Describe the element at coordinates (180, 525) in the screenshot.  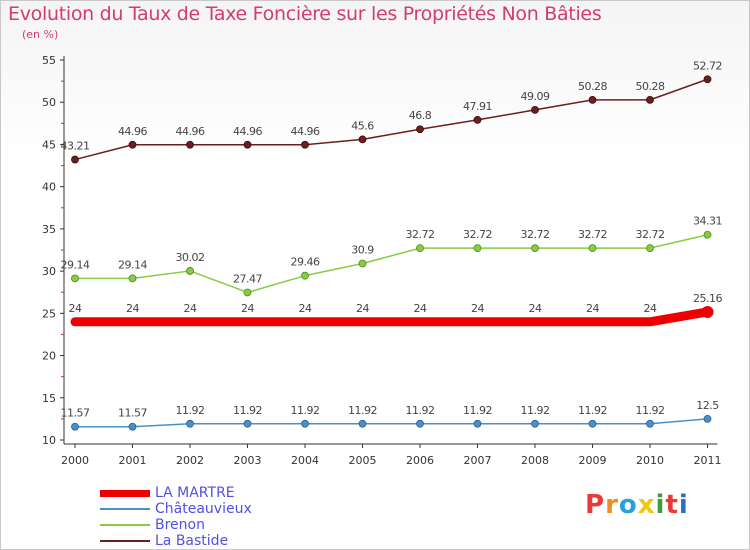
I see `legend-label: Brenon` at that location.